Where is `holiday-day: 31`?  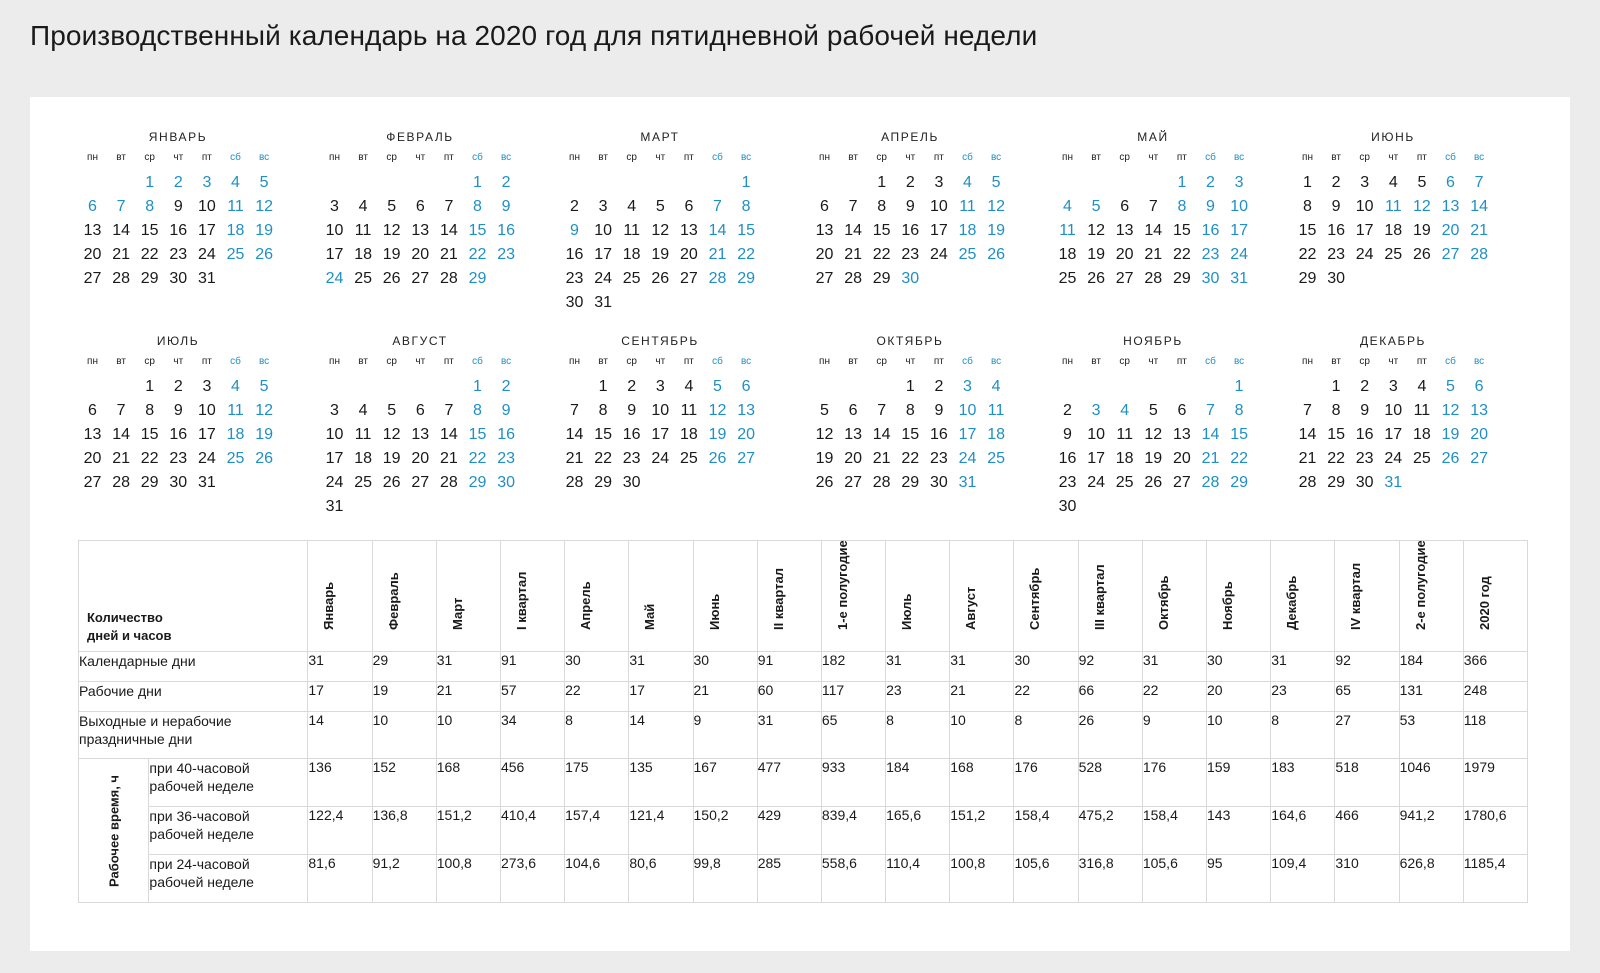 holiday-day: 31 is located at coordinates (1239, 278).